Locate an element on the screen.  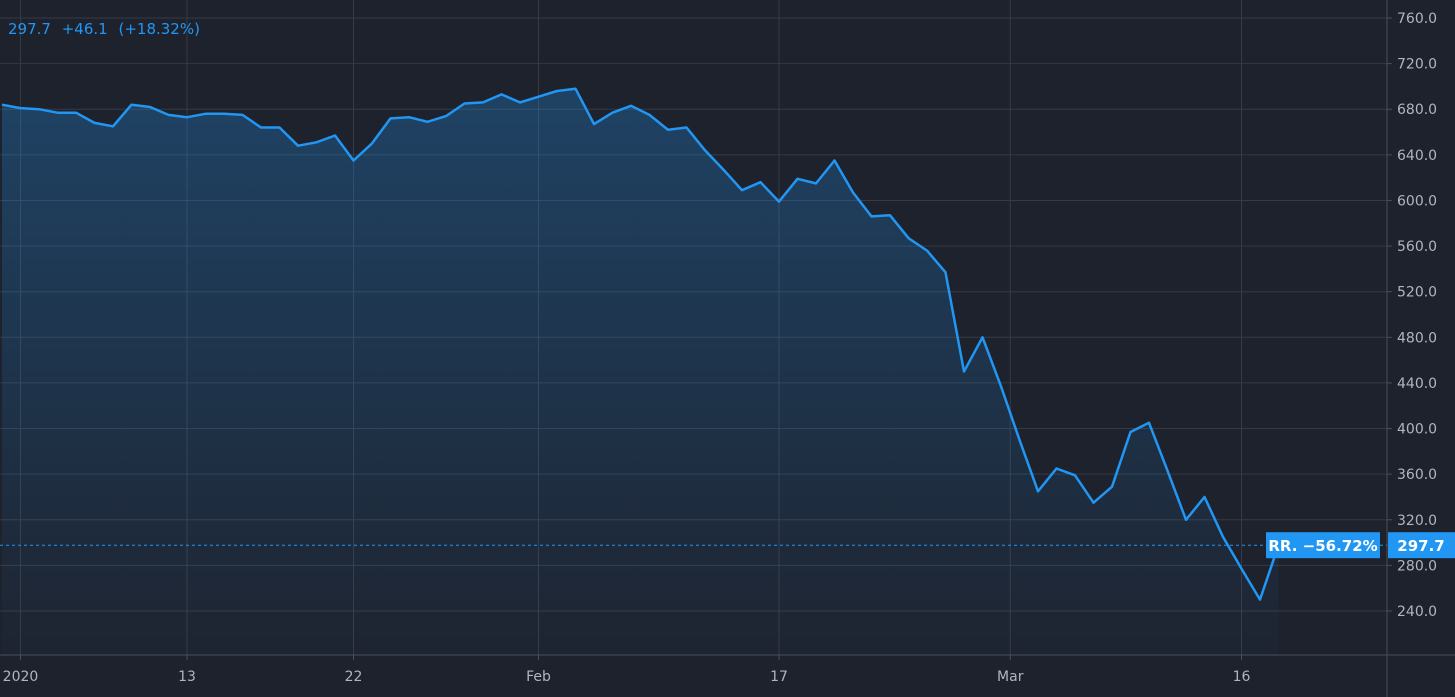
y-tick-label: 320.0 is located at coordinates (1417, 521).